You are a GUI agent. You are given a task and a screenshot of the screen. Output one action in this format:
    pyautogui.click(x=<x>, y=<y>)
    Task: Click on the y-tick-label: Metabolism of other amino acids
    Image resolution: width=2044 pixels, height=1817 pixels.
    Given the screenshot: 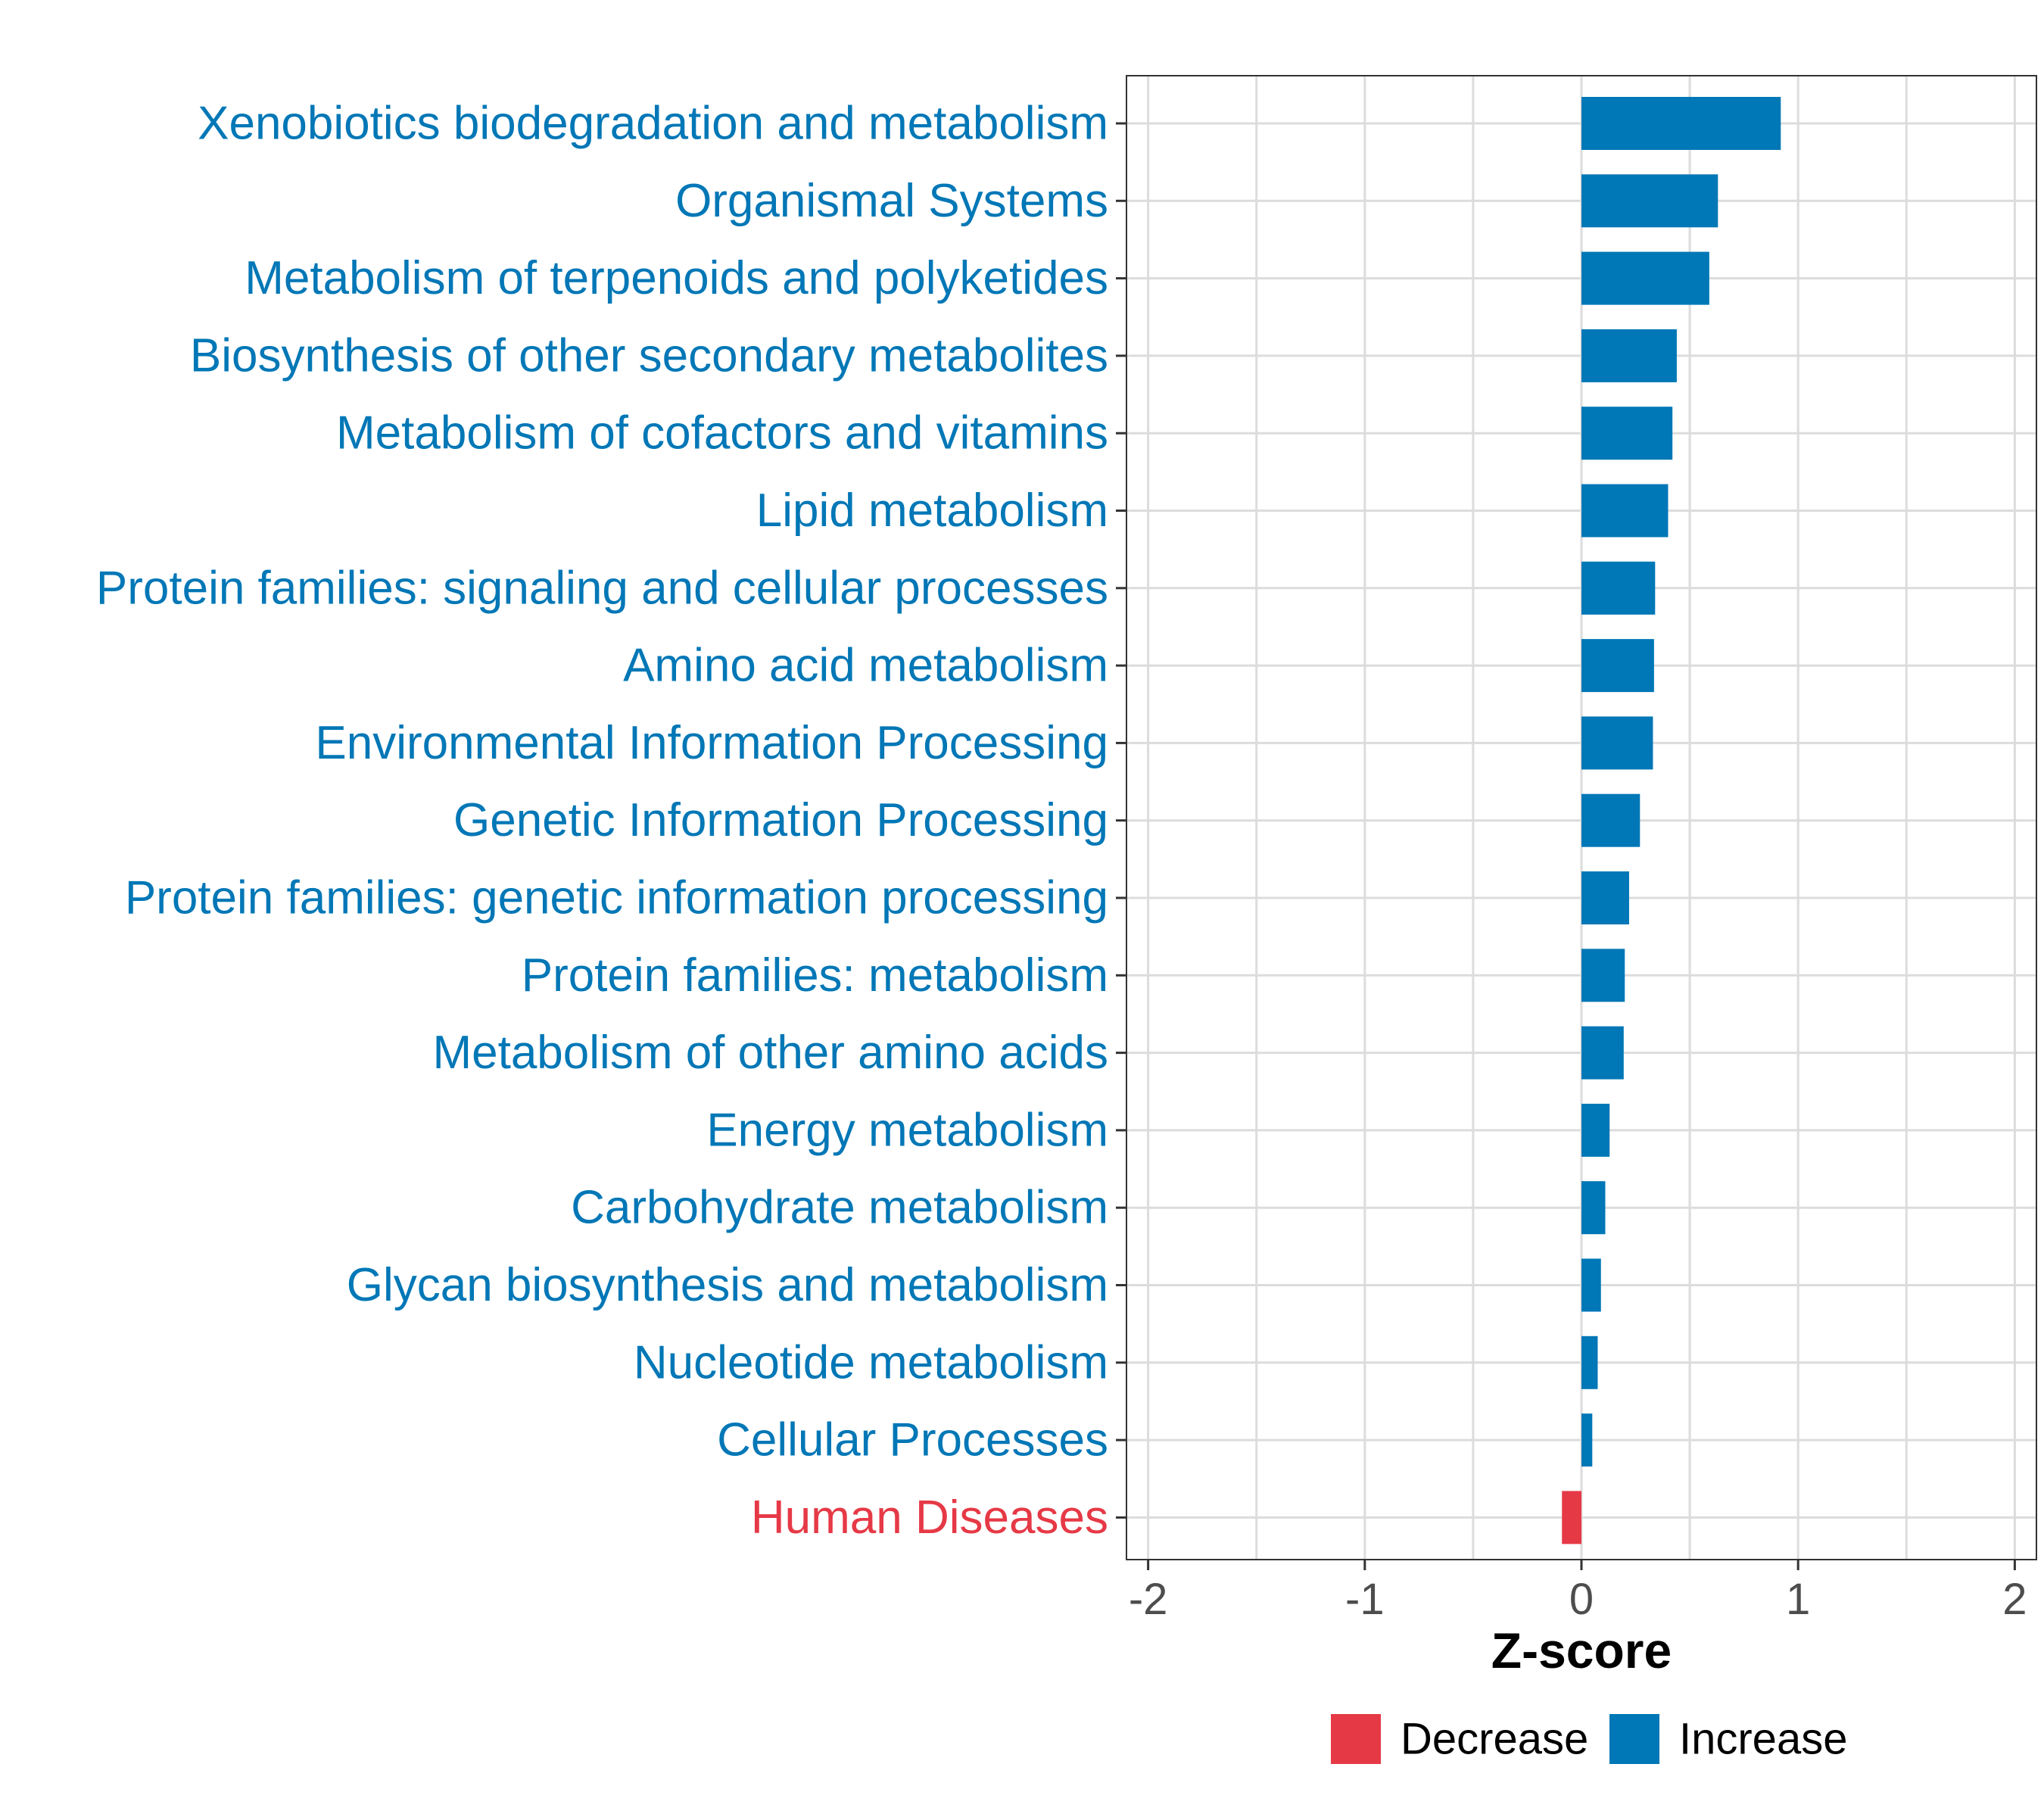 What is the action you would take?
    pyautogui.click(x=770, y=1053)
    